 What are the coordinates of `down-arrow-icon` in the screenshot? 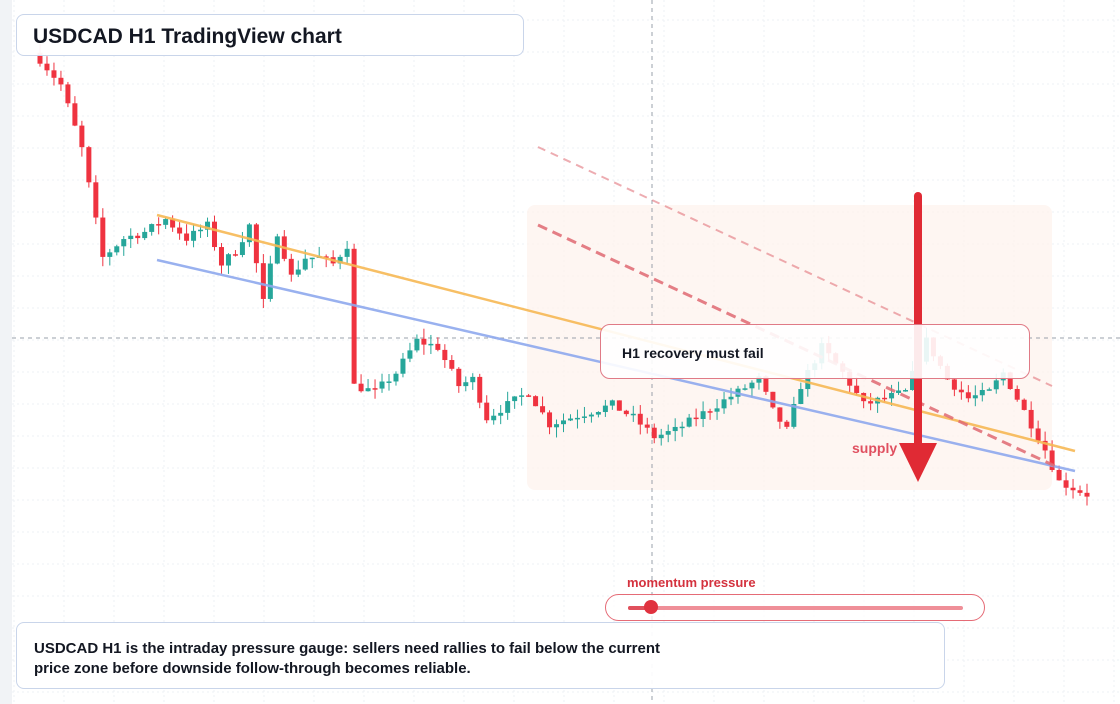 It's located at (918, 462).